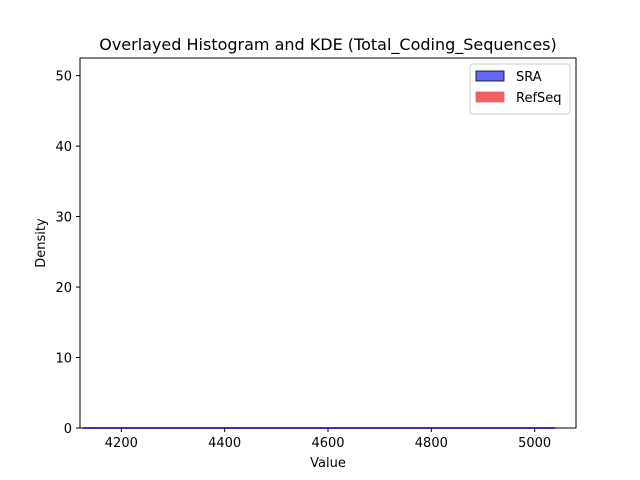  I want to click on y-axis: 0 10 20 30 40 50, so click(67, 253).